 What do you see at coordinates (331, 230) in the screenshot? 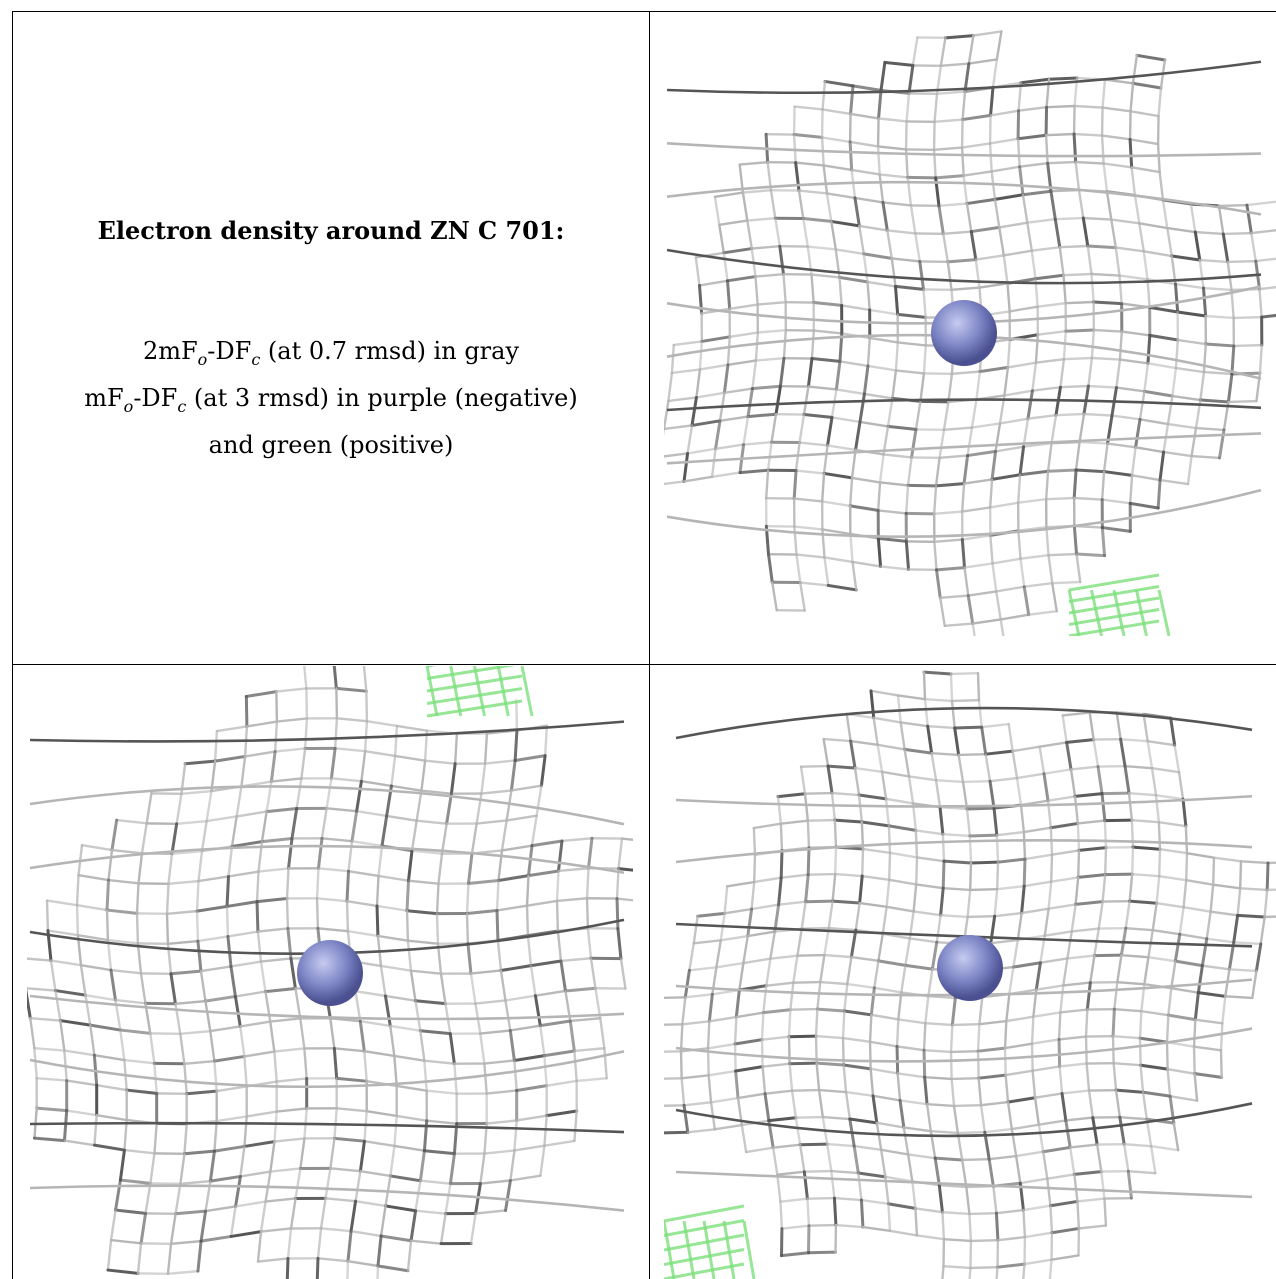
I see `caption-title: Electron density around ZN C 701:` at bounding box center [331, 230].